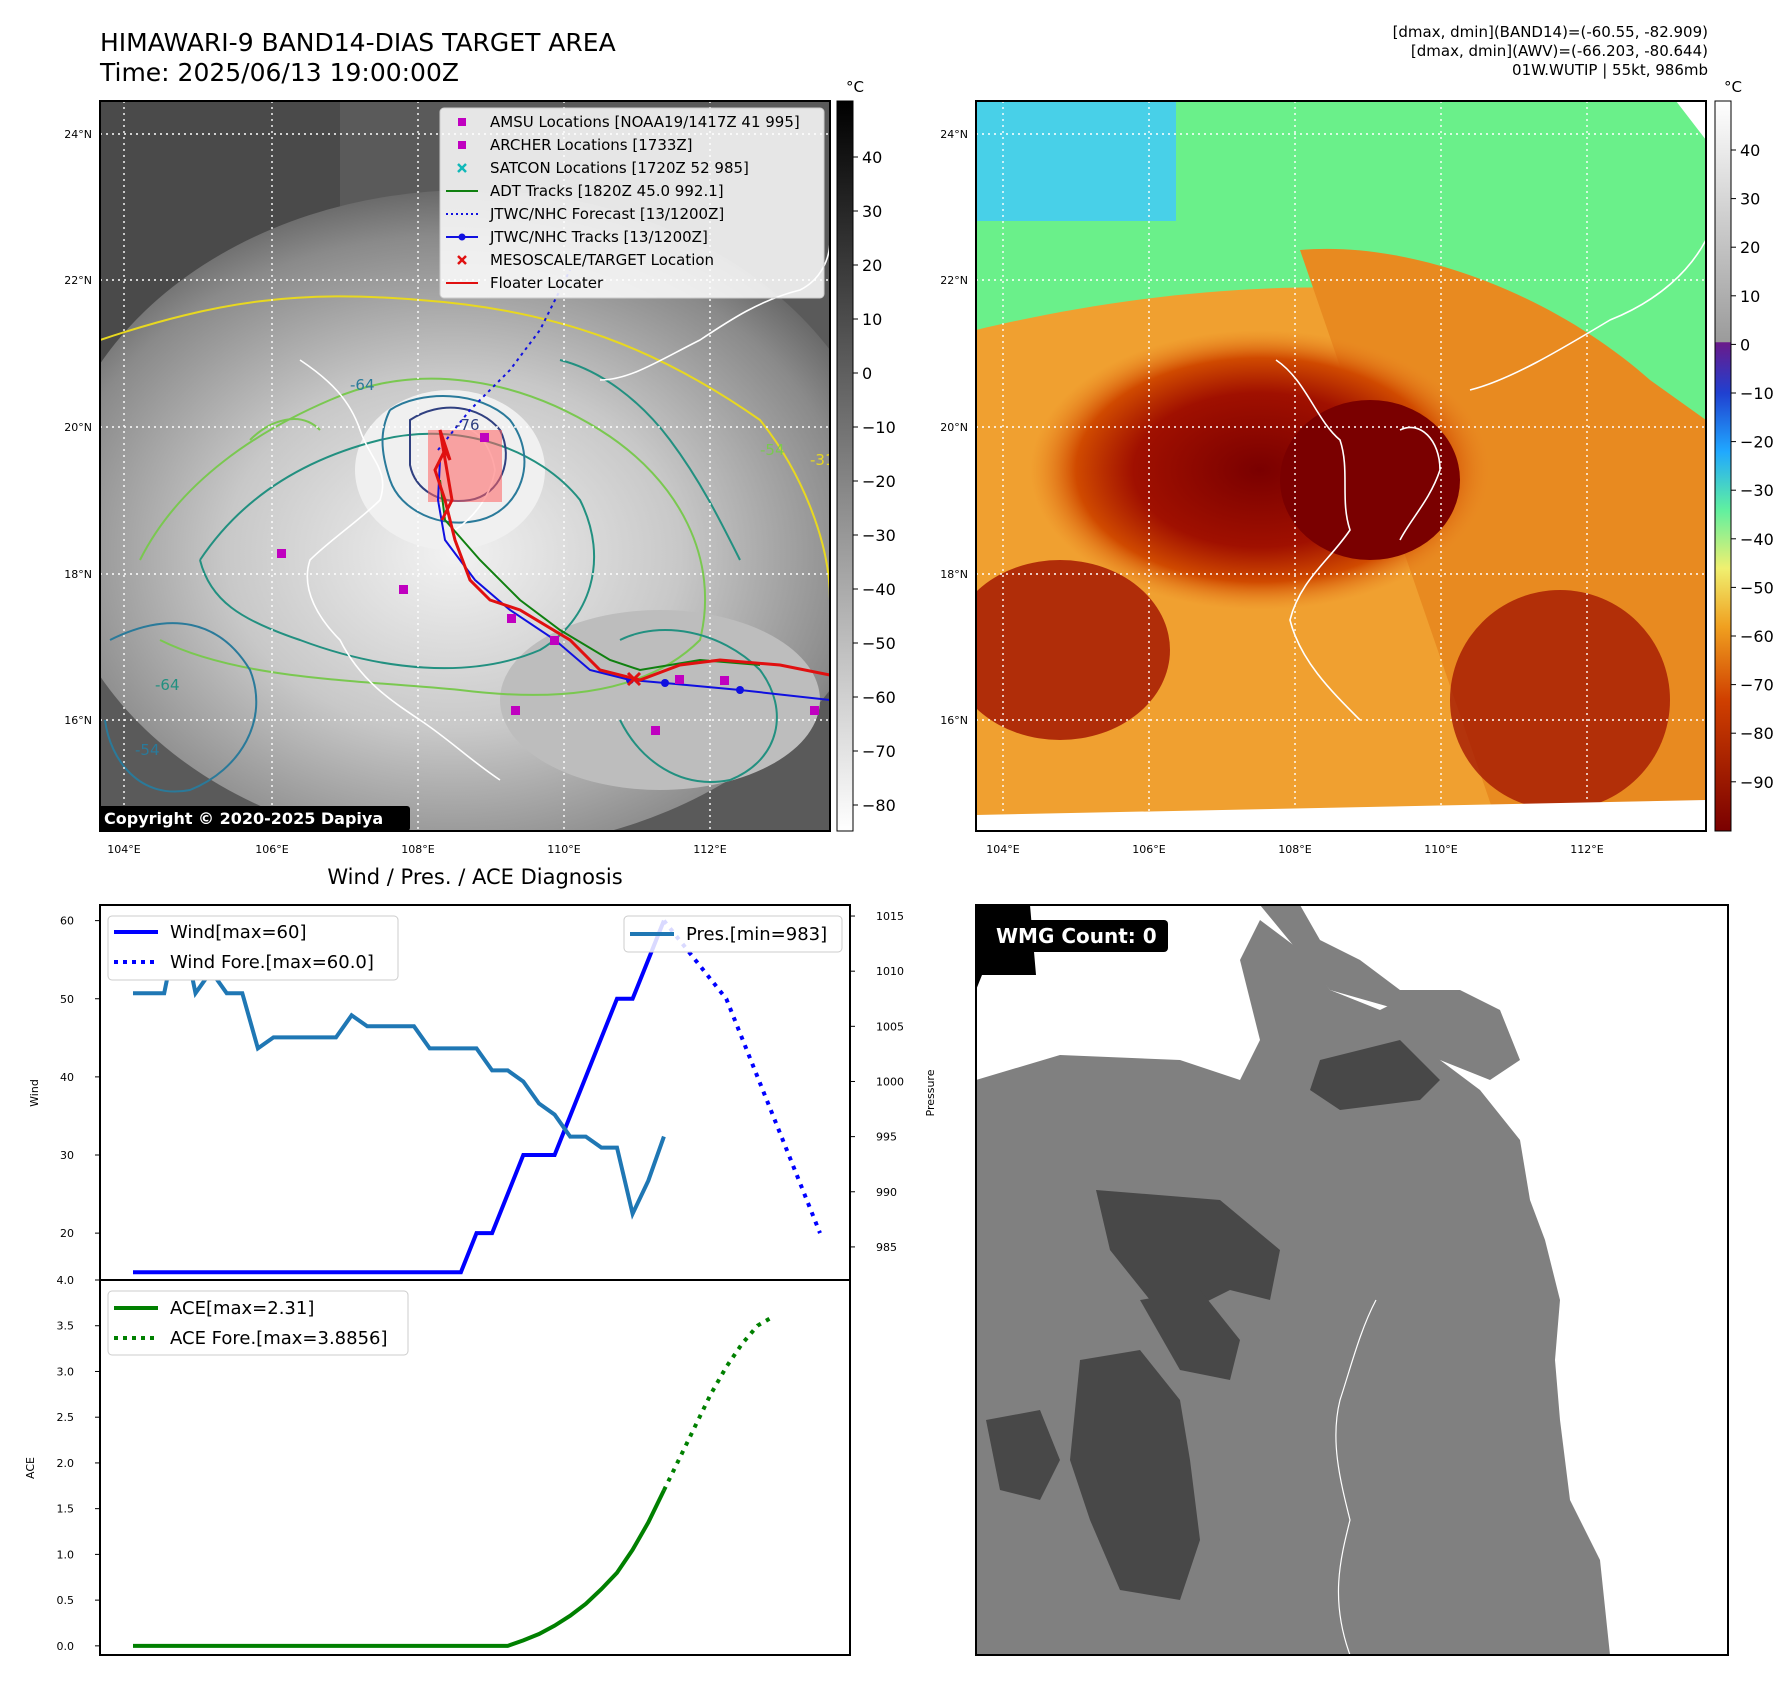 The image size is (1792, 1690). What do you see at coordinates (1733, 87) in the screenshot?
I see `colorbar2-unit: °C` at bounding box center [1733, 87].